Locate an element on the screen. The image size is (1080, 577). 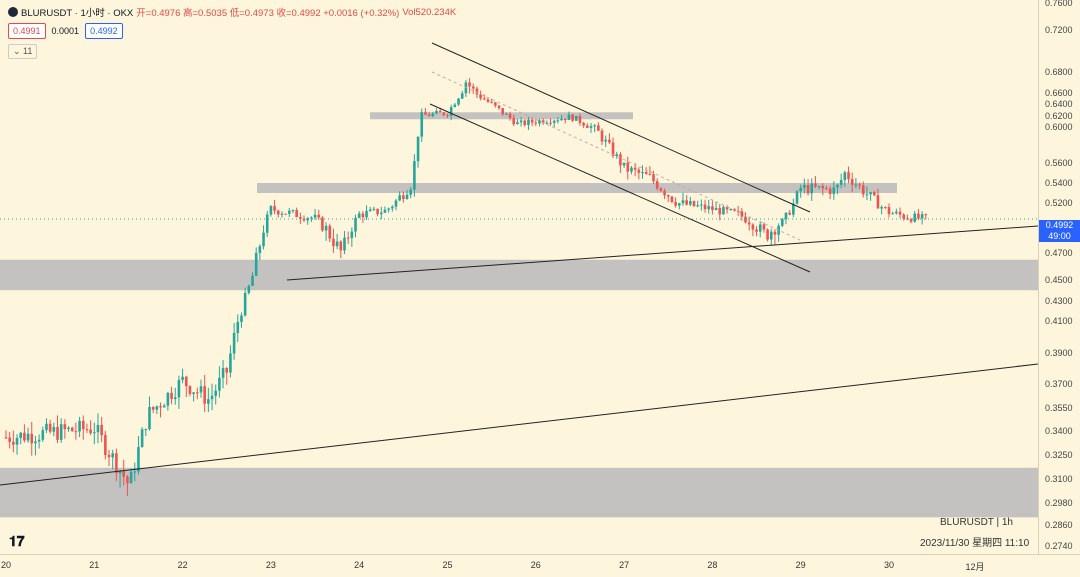
time-tick-label: 29 is located at coordinates (800, 565).